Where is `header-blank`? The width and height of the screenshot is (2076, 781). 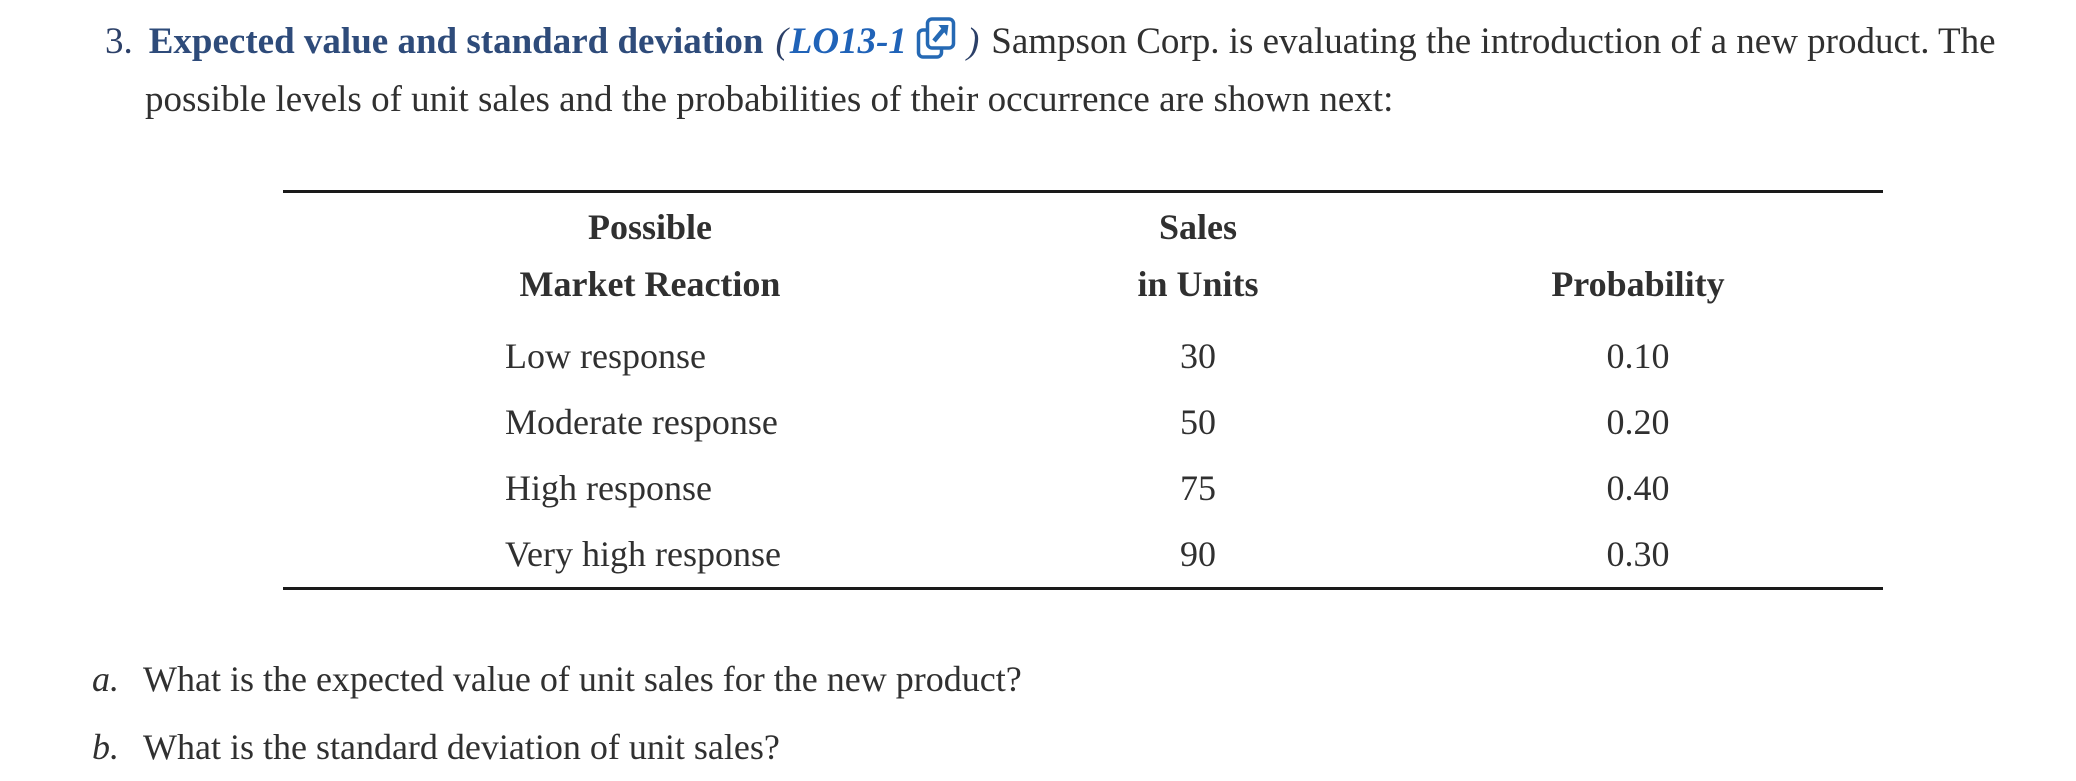 header-blank is located at coordinates (1638, 227).